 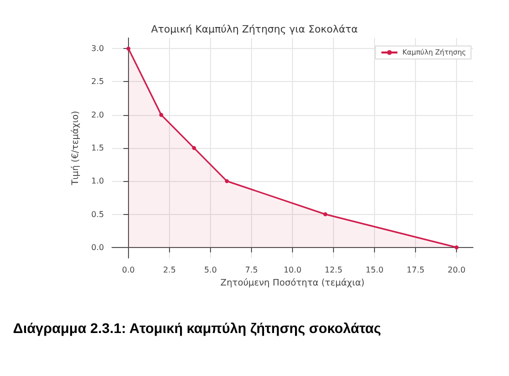 What do you see at coordinates (457, 270) in the screenshot?
I see `x-tick-label: 20.0` at bounding box center [457, 270].